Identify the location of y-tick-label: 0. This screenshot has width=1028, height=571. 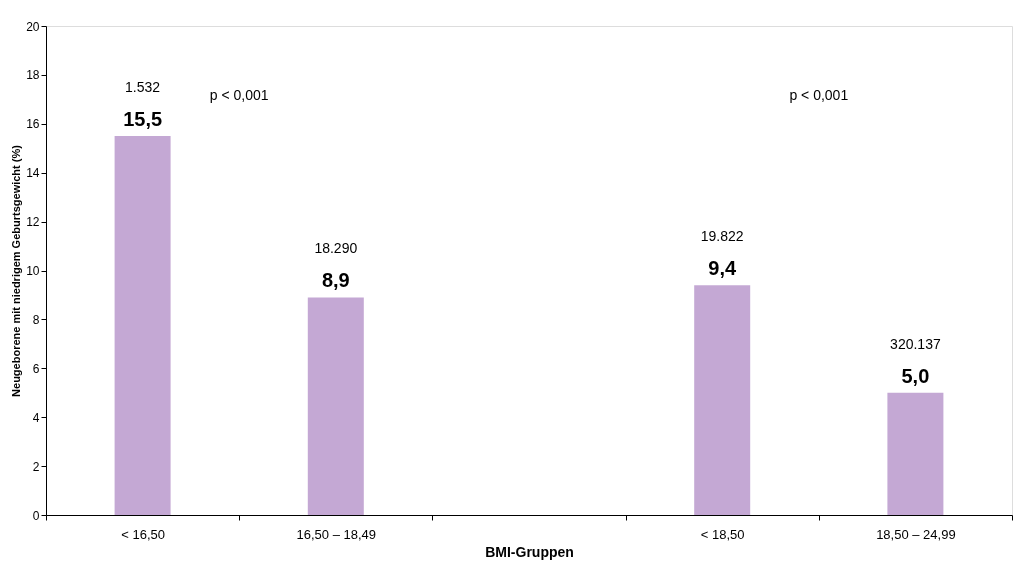
(36, 515).